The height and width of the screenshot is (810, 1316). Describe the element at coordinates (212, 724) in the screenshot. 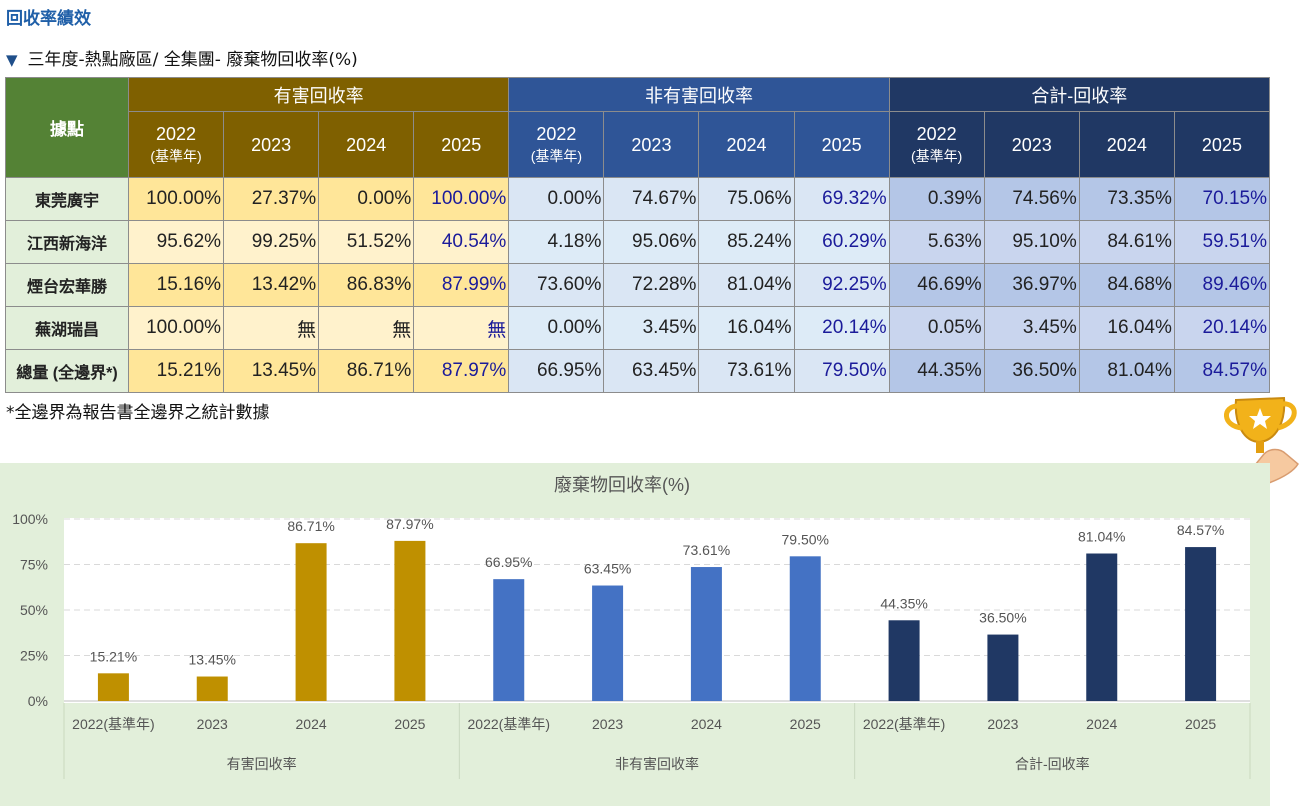

I see `x-tick-label: 2023` at that location.